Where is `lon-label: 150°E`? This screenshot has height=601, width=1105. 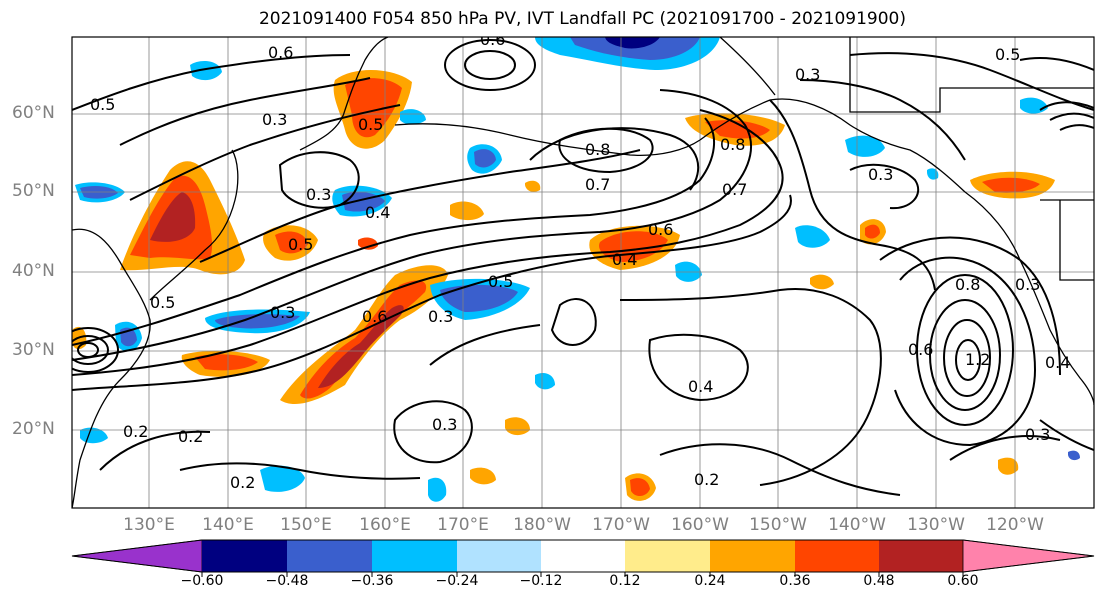 lon-label: 150°E is located at coordinates (306, 525).